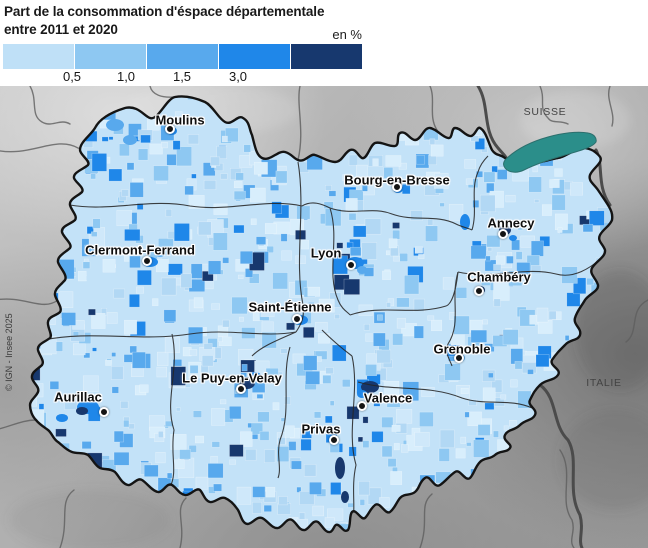 This screenshot has width=648, height=548. I want to click on legend-threshold: 1,5, so click(182, 76).